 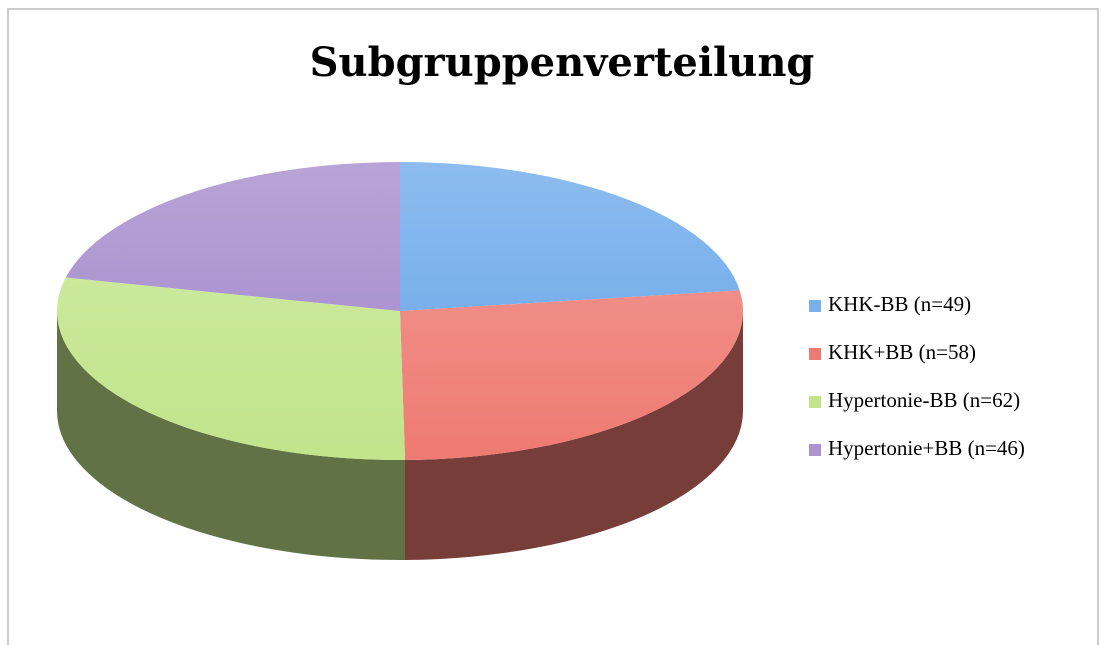 I want to click on chart-title: Subgruppenverteilung, so click(x=562, y=62).